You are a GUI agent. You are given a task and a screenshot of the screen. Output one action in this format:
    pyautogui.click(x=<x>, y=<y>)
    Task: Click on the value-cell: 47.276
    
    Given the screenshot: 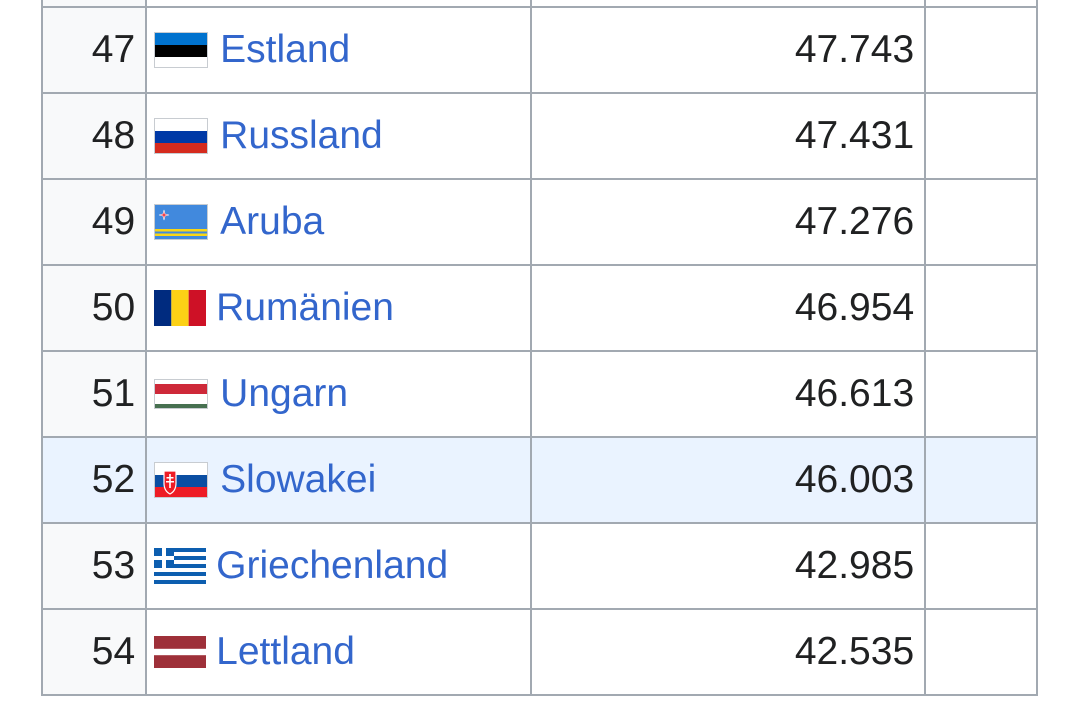 What is the action you would take?
    pyautogui.click(x=728, y=222)
    